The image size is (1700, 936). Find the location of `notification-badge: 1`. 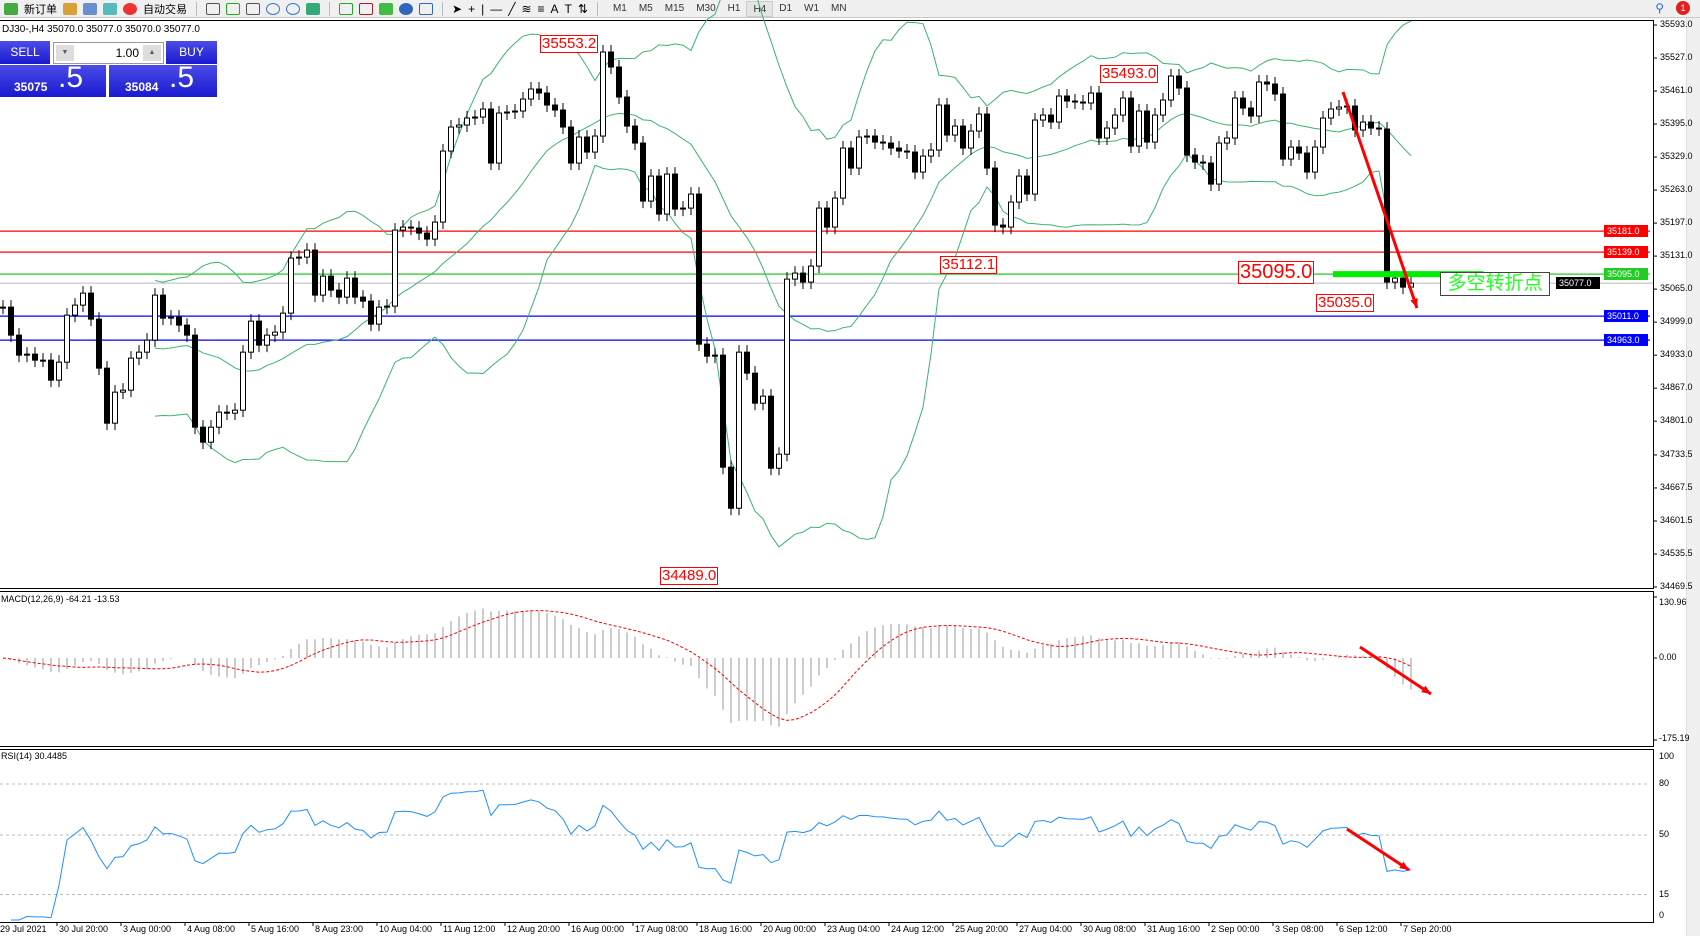

notification-badge: 1 is located at coordinates (1683, 8).